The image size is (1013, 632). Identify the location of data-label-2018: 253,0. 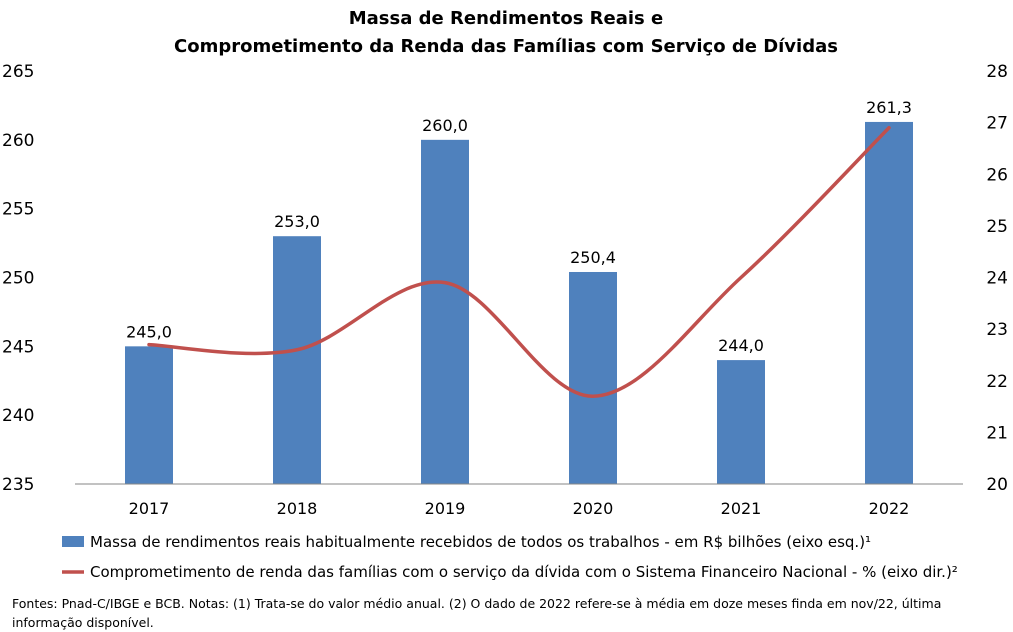
(297, 221).